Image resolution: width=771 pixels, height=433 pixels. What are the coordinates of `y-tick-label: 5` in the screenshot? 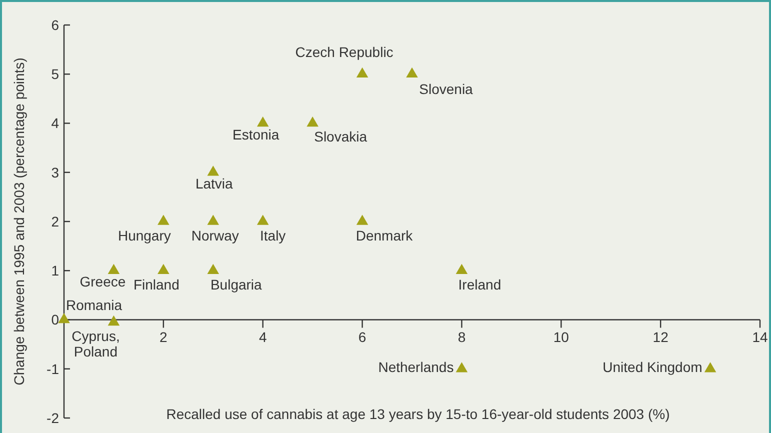 It's located at (55, 74).